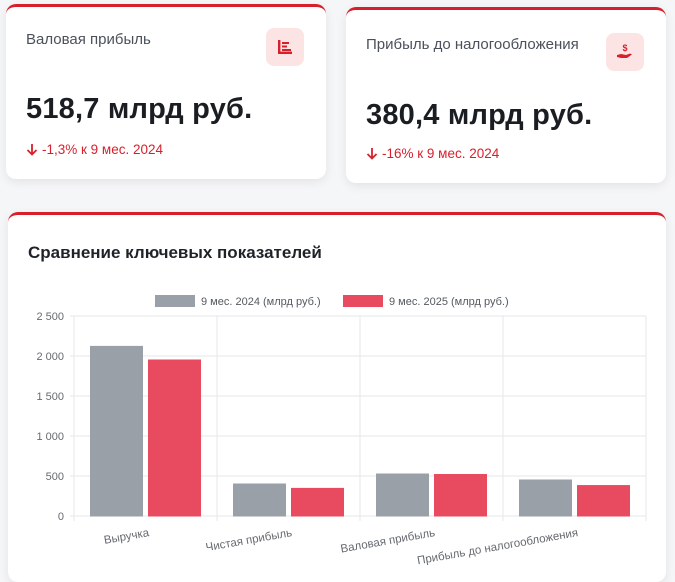 Image resolution: width=675 pixels, height=582 pixels. Describe the element at coordinates (50, 357) in the screenshot. I see `y-tick-label: 2 000` at that location.